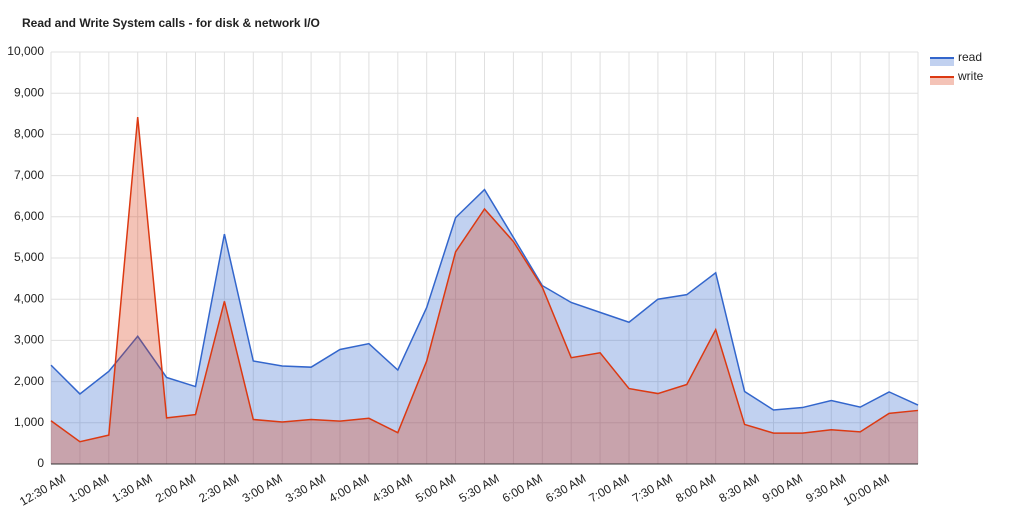 The height and width of the screenshot is (522, 1024). What do you see at coordinates (29, 175) in the screenshot?
I see `y-tick-label: 7,000` at bounding box center [29, 175].